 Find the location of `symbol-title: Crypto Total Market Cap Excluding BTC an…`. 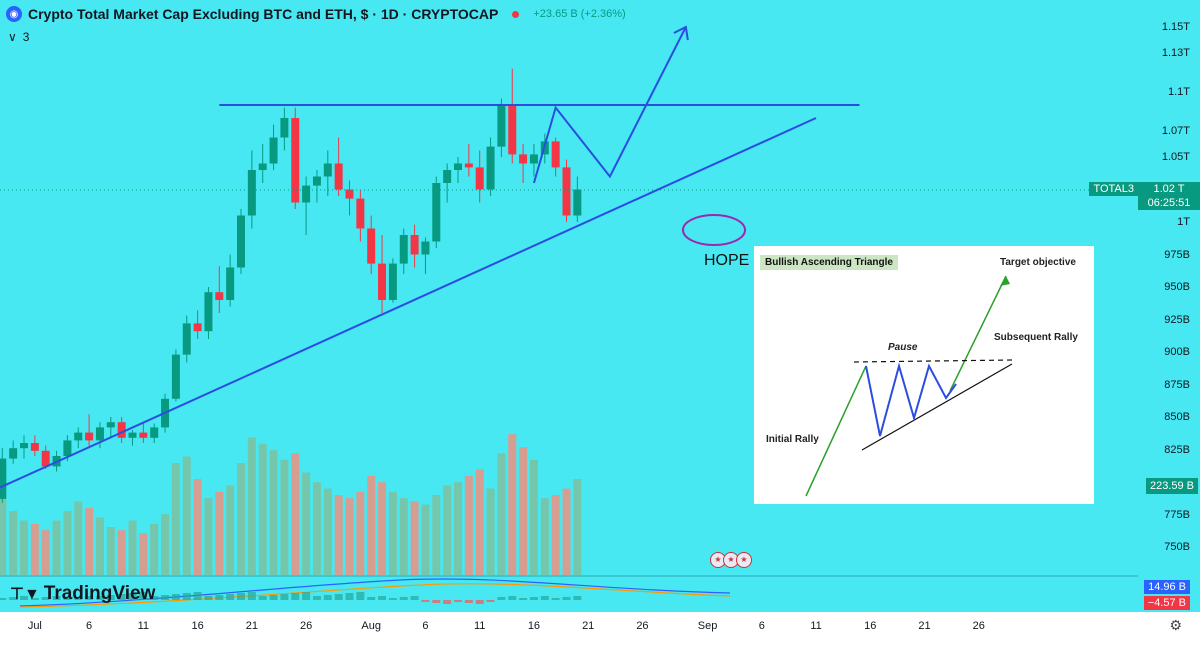

symbol-title: Crypto Total Market Cap Excluding BTC an… is located at coordinates (263, 14).